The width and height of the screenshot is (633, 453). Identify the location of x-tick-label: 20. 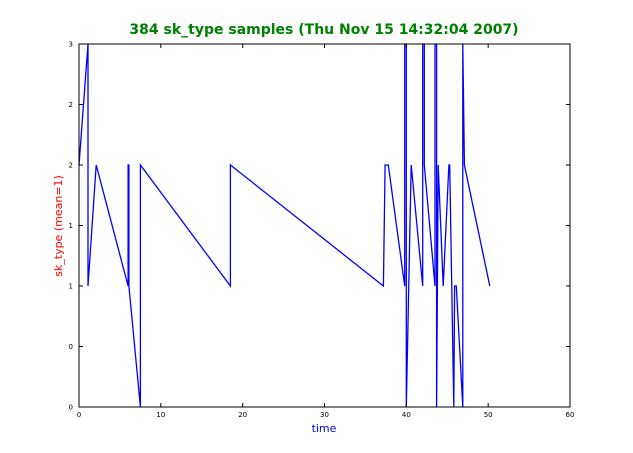
(242, 415).